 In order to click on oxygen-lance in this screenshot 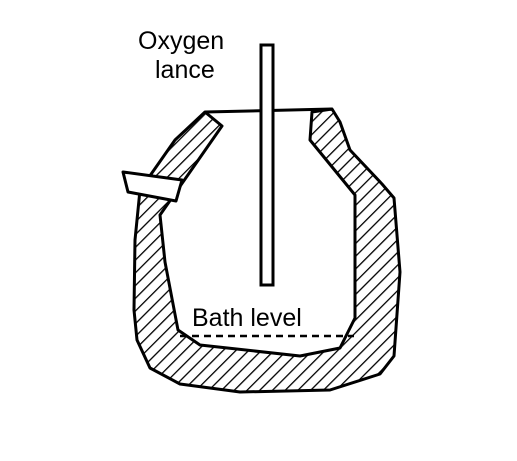, I will do `click(267, 165)`.